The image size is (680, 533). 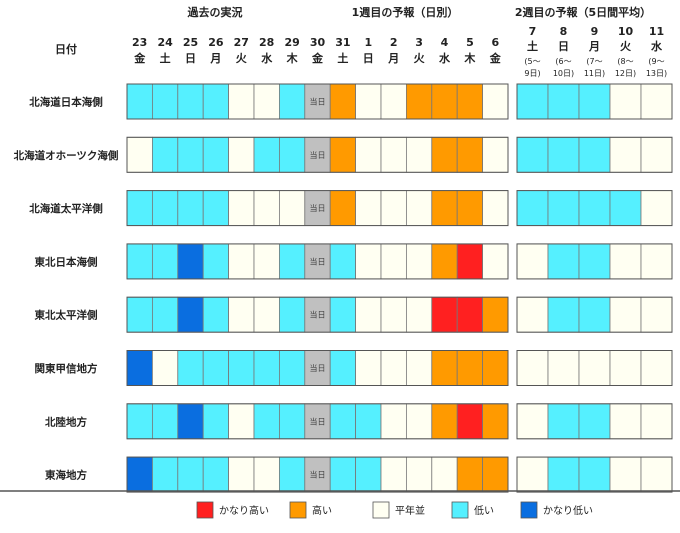 What do you see at coordinates (595, 31) in the screenshot?
I see `week2-date-label: 9` at bounding box center [595, 31].